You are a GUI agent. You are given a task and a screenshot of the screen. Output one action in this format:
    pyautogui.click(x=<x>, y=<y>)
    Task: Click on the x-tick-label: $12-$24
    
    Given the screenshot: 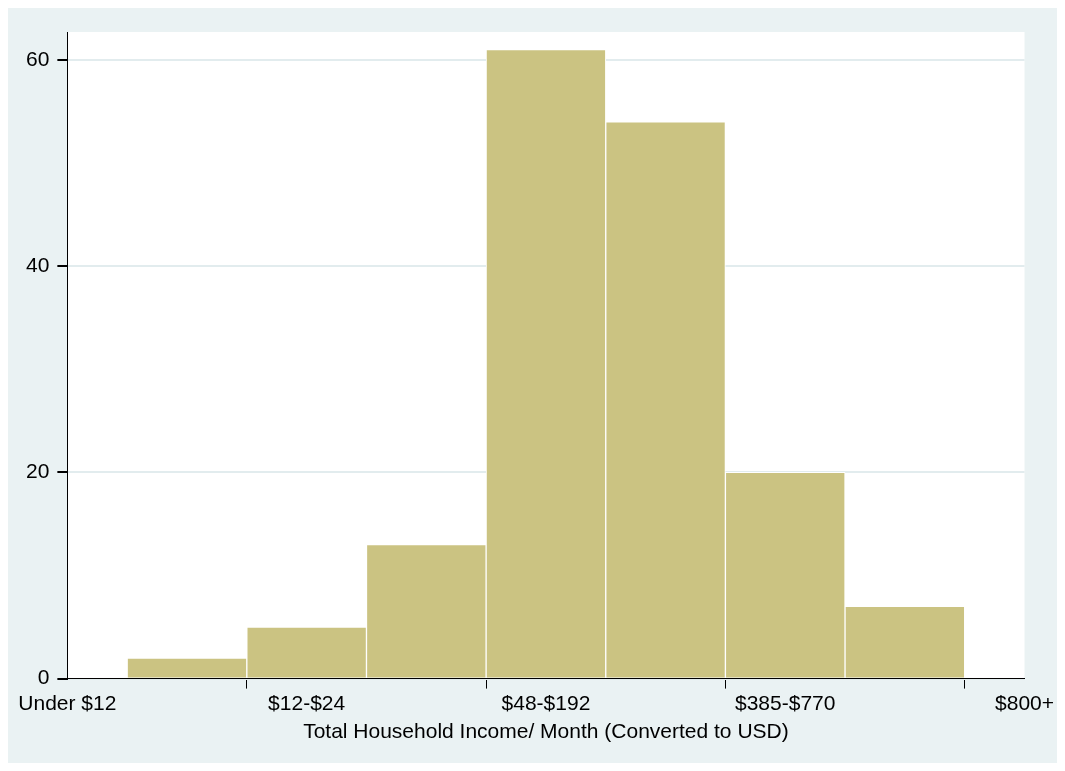 What is the action you would take?
    pyautogui.click(x=307, y=702)
    